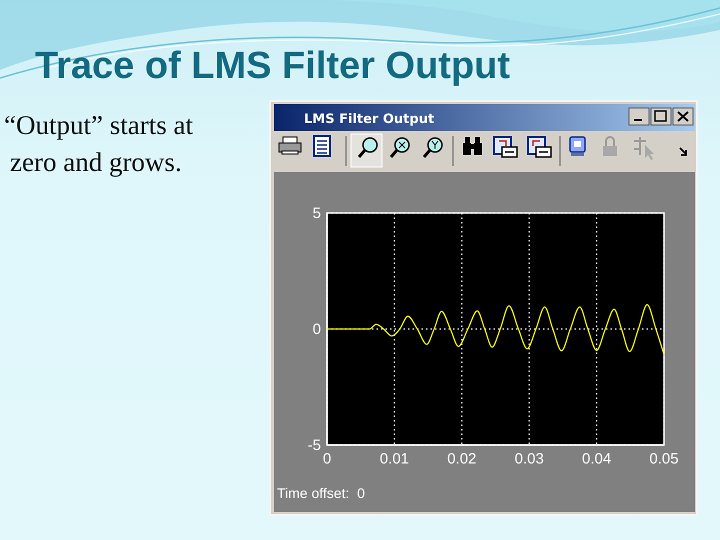 This screenshot has width=720, height=540. What do you see at coordinates (316, 329) in the screenshot?
I see `y-tick-label: 0` at bounding box center [316, 329].